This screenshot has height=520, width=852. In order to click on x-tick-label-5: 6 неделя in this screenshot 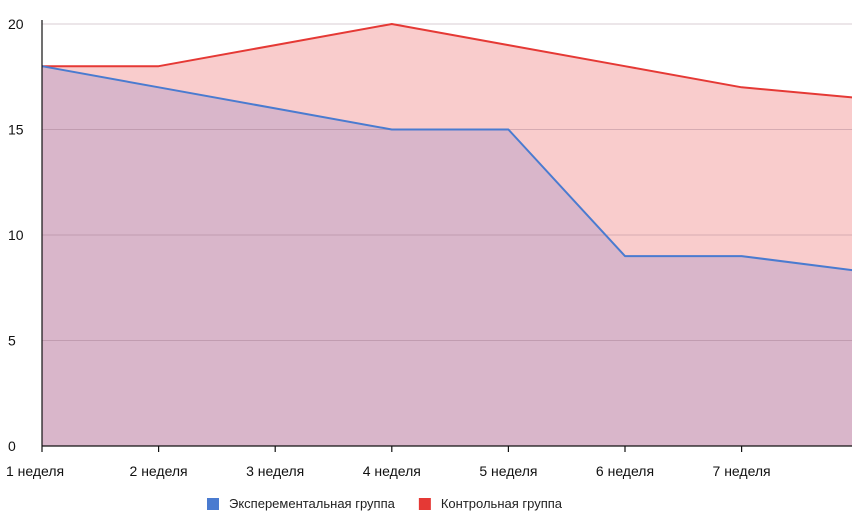, I will do `click(625, 471)`.